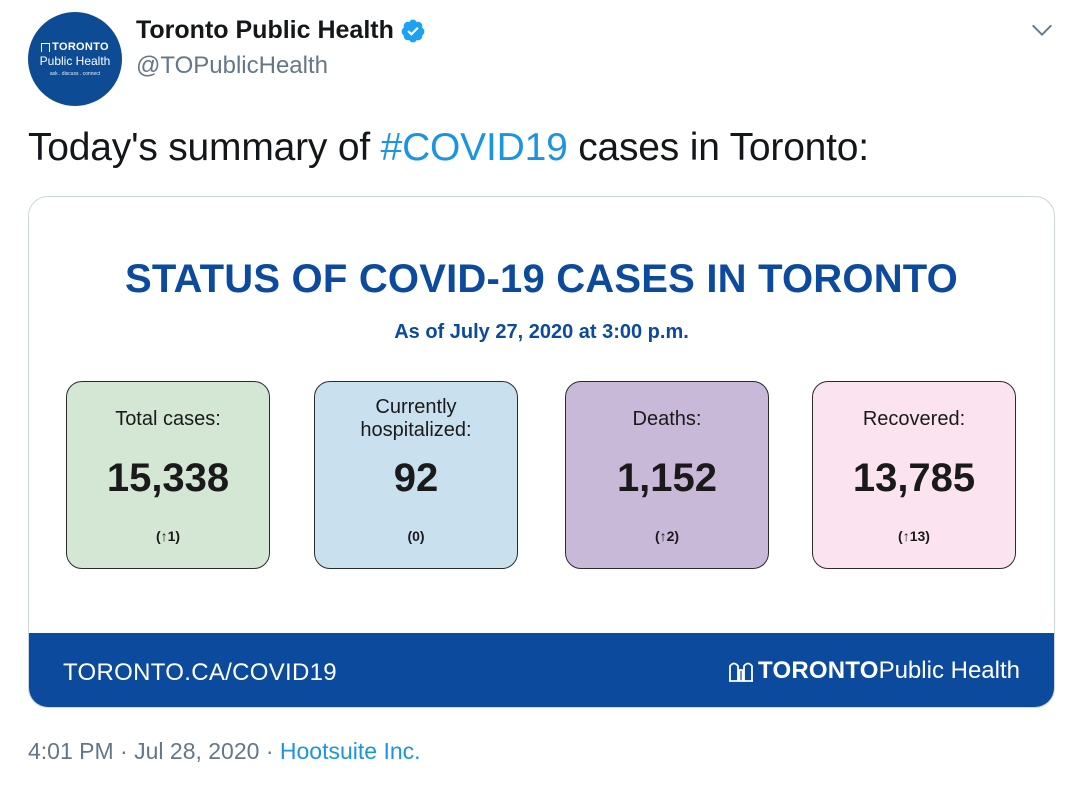  What do you see at coordinates (265, 30) in the screenshot?
I see `account-name: Toronto Public Health` at bounding box center [265, 30].